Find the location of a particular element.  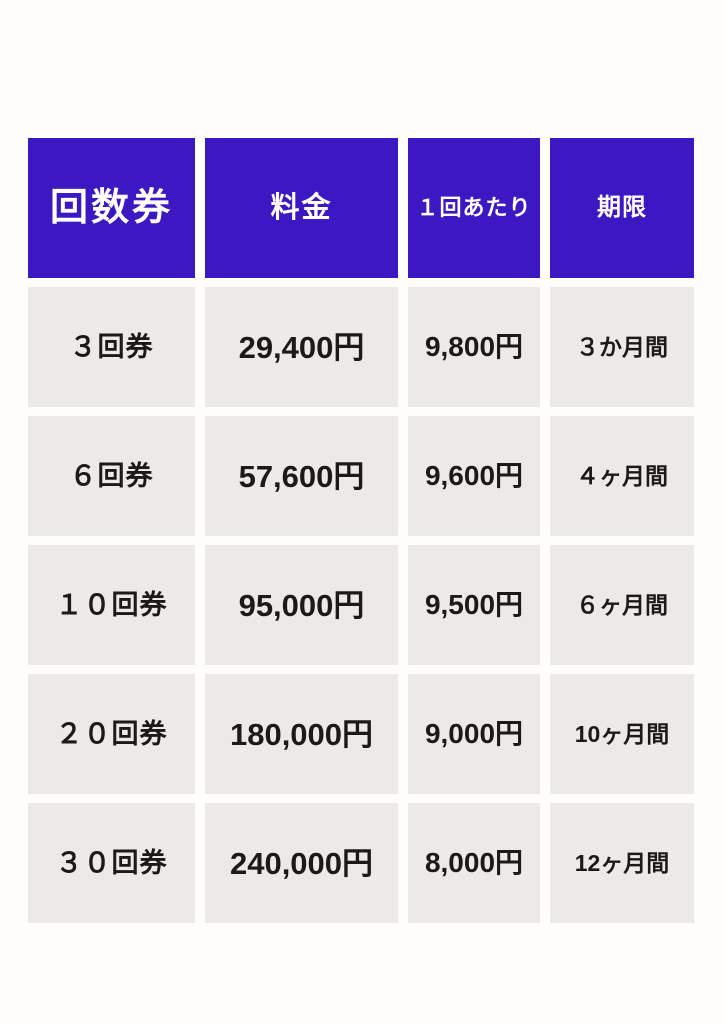

header-ticket: 回数券 is located at coordinates (111, 208).